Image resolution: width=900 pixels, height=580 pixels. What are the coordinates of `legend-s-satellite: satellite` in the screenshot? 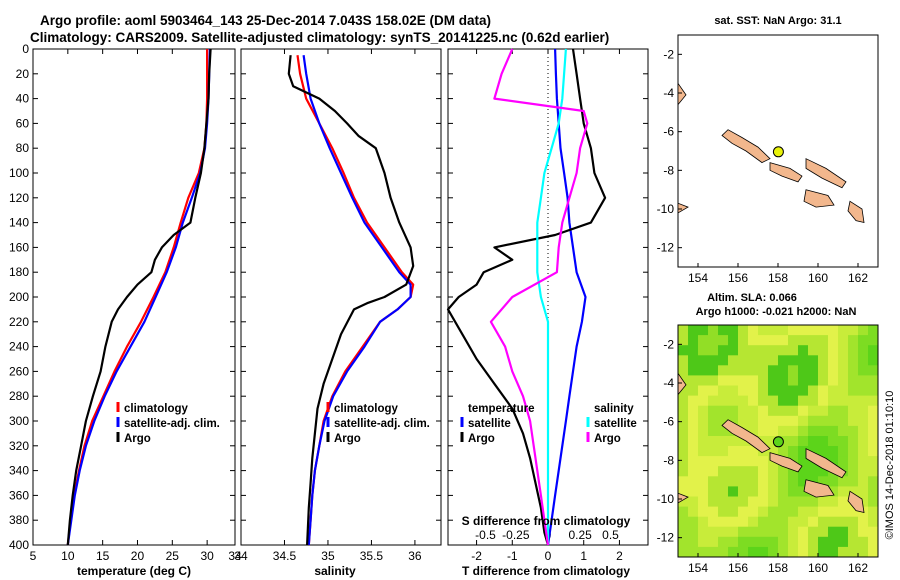 It's located at (615, 424).